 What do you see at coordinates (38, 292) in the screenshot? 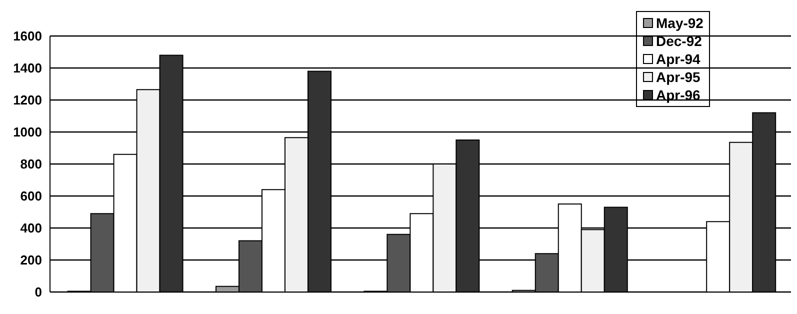
I see `y-tick-label: 0` at bounding box center [38, 292].